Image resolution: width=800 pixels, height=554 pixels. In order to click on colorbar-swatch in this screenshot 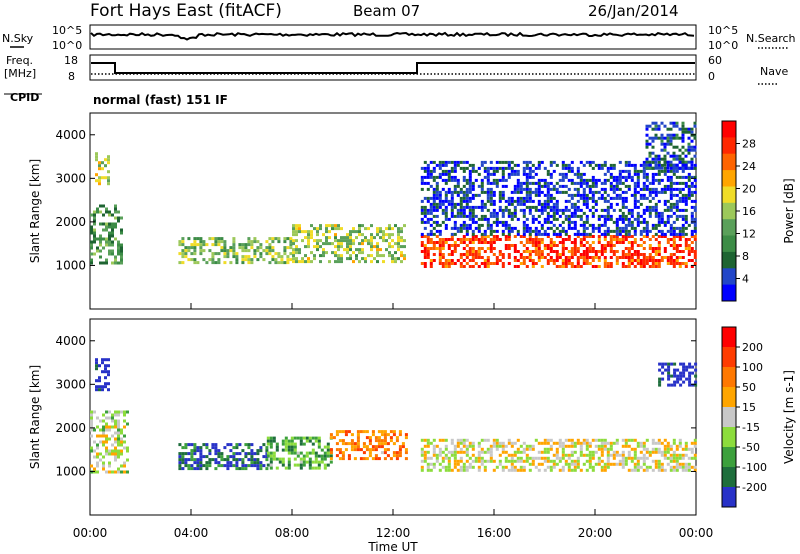, I will do `click(729, 397)`.